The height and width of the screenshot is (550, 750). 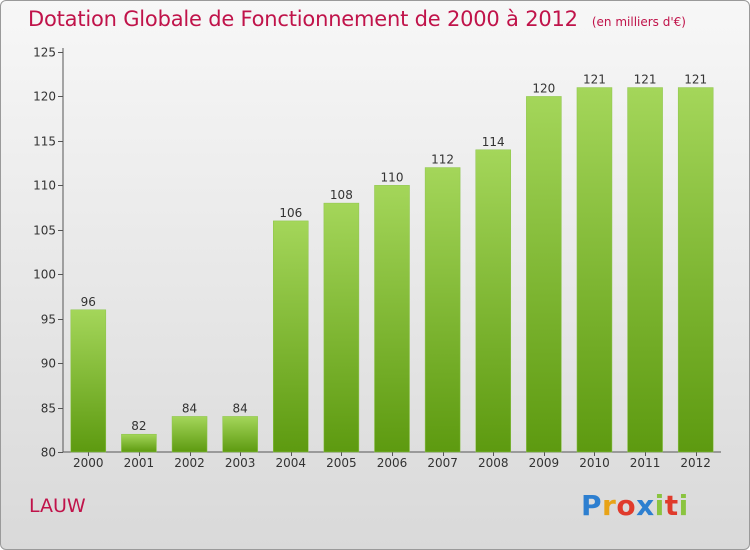 I want to click on y-tick-label: 105, so click(x=44, y=231).